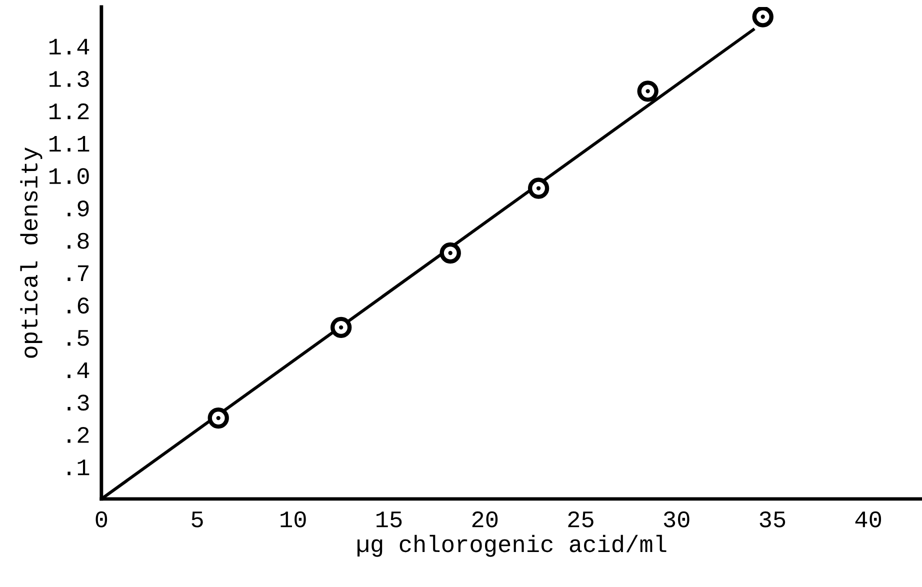 This screenshot has height=587, width=922. What do you see at coordinates (78, 273) in the screenshot?
I see `y-tick-label: .7` at bounding box center [78, 273].